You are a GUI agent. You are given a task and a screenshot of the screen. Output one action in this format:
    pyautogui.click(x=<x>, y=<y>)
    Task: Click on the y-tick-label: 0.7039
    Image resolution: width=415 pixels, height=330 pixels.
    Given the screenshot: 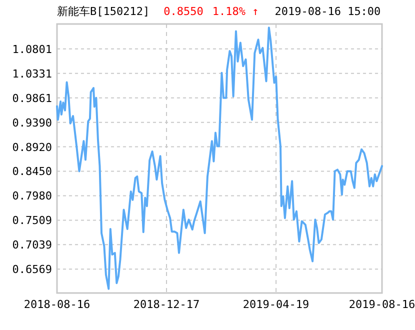 What is the action you would take?
    pyautogui.click(x=32, y=245)
    